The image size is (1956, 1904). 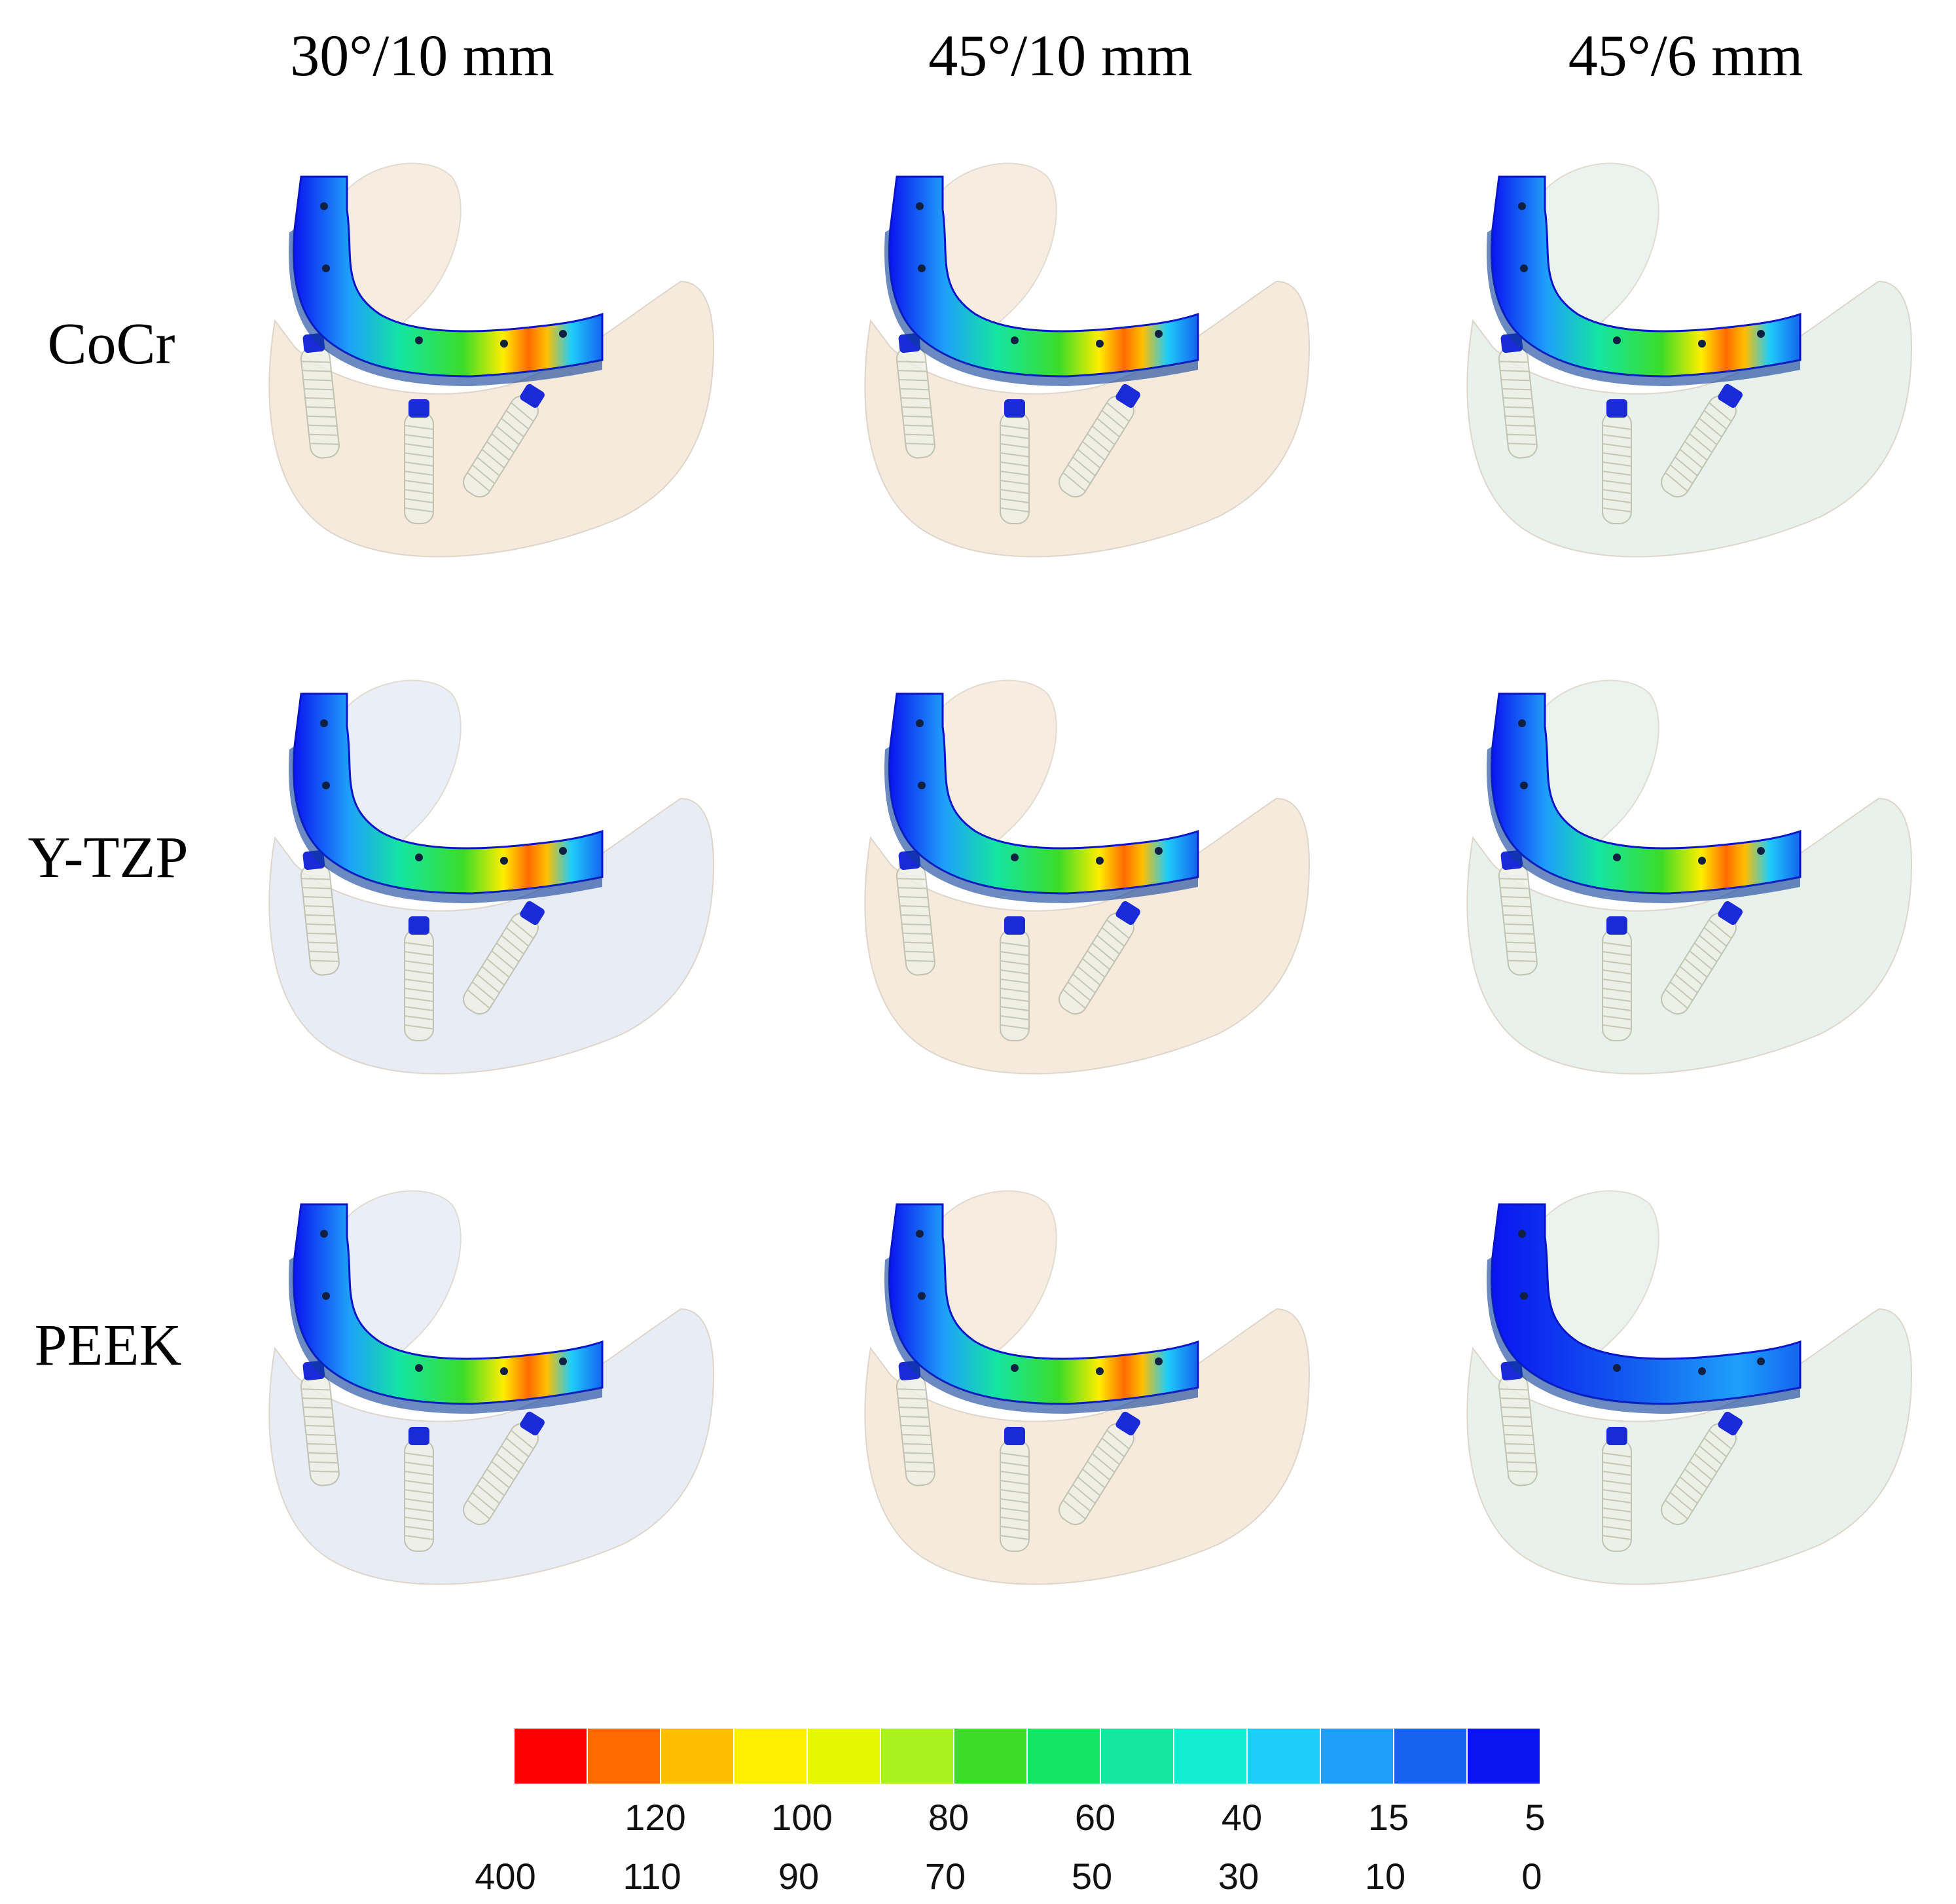 What do you see at coordinates (949, 1817) in the screenshot?
I see `legend-upper-tick-3: 80` at bounding box center [949, 1817].